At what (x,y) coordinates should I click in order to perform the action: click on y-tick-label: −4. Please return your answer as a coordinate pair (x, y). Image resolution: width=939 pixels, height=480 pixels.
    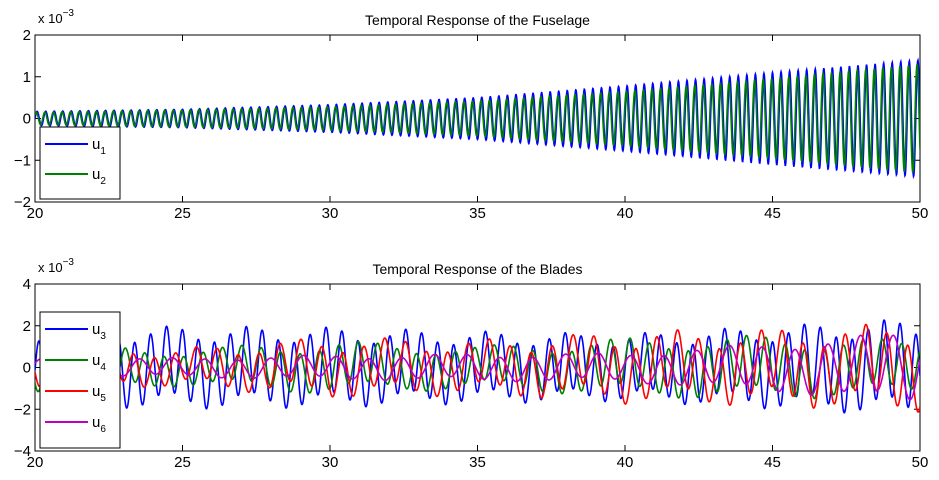
    Looking at the image, I should click on (22, 451).